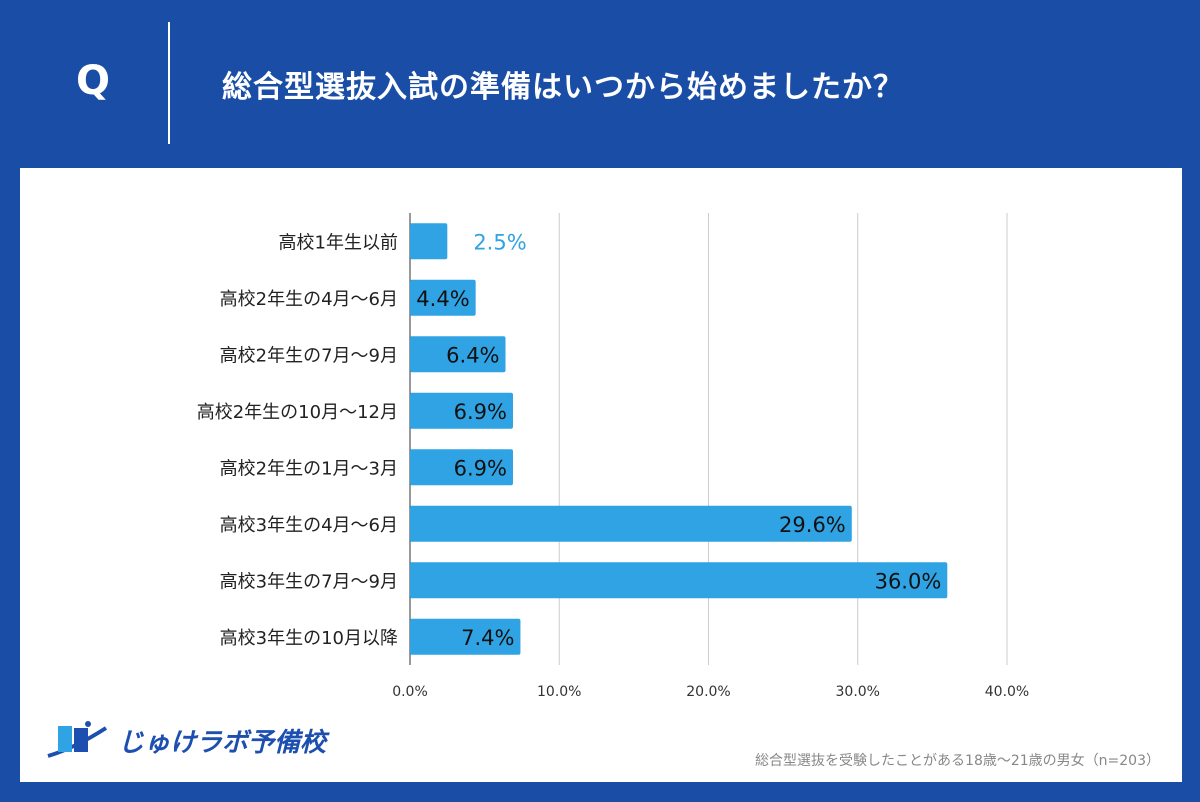 Image resolution: width=1200 pixels, height=802 pixels. Describe the element at coordinates (499, 242) in the screenshot. I see `data-label: 2.5%` at that location.